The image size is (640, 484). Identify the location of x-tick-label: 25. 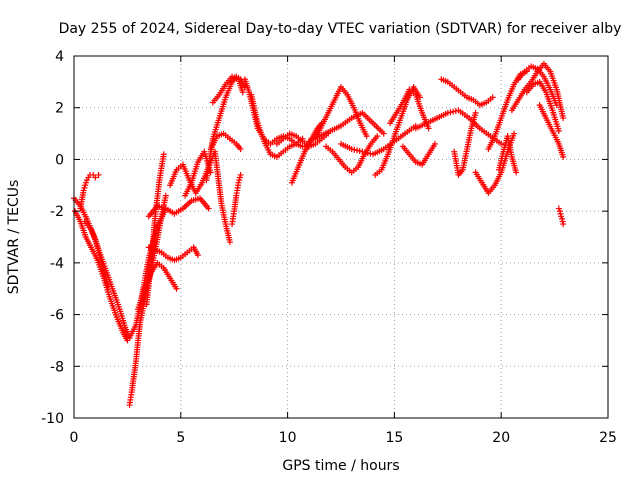
(608, 438).